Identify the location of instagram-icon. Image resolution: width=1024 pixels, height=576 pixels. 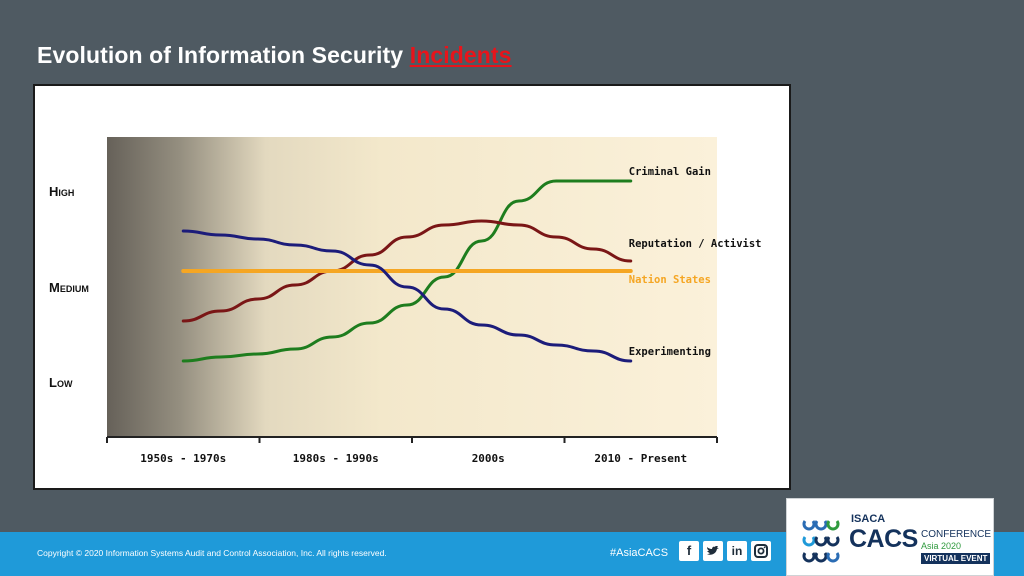
(761, 551).